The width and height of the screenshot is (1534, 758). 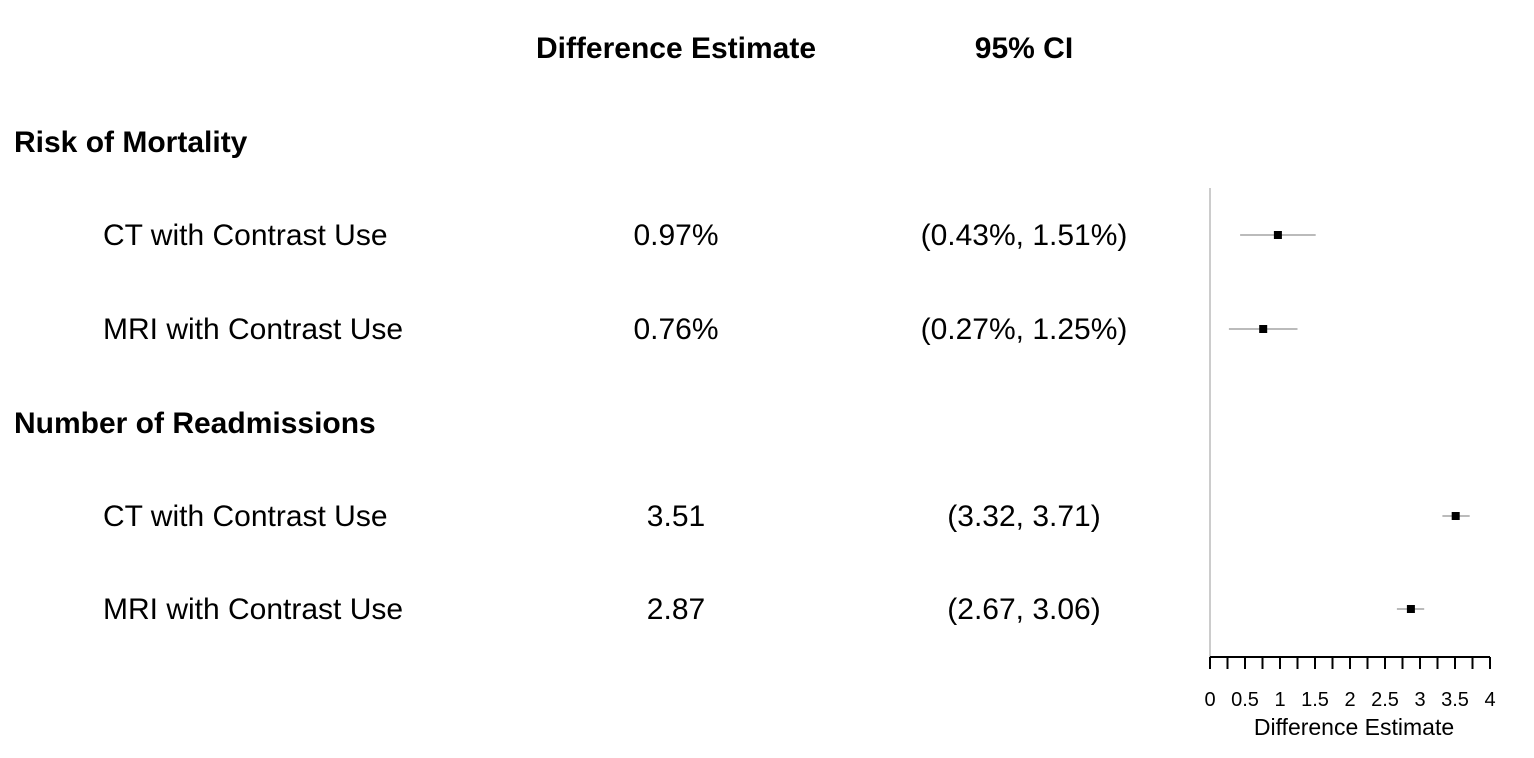 I want to click on x-tick-label: 2, so click(x=1349, y=700).